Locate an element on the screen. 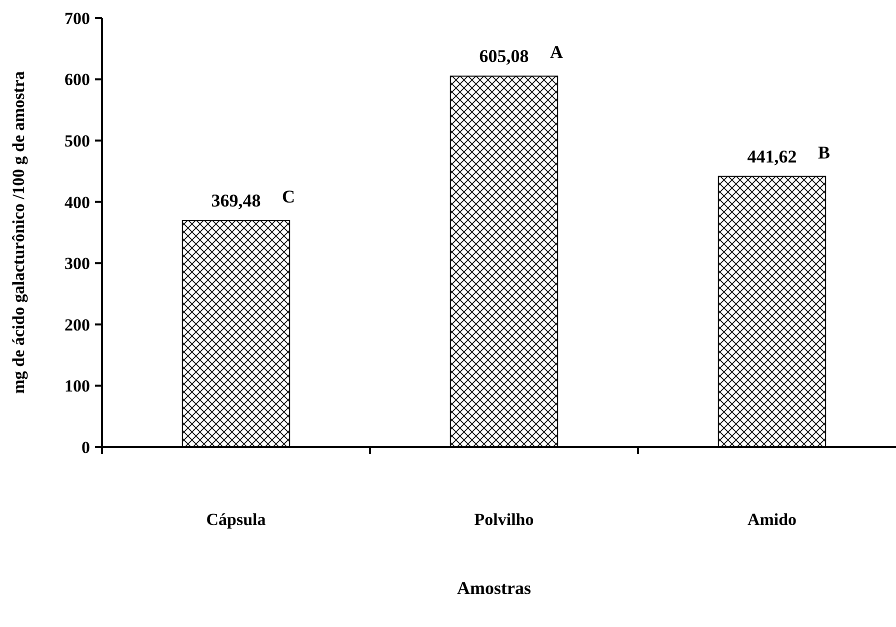 The width and height of the screenshot is (896, 627). annotation: B is located at coordinates (824, 152).